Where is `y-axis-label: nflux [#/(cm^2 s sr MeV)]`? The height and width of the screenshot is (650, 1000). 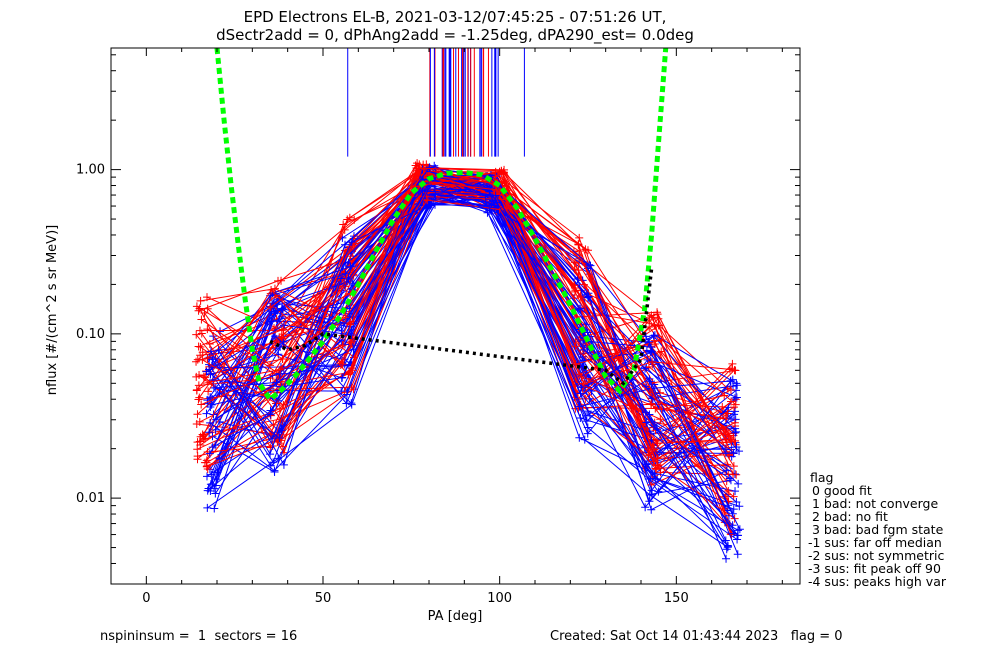
y-axis-label: nflux [#/(cm^2 s sr MeV)] is located at coordinates (52, 310).